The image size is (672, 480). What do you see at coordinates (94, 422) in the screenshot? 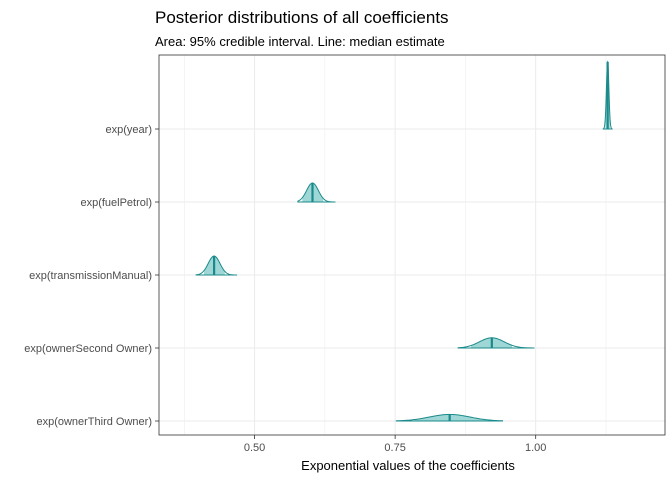
I see `y-tick-label: exp(ownerThird Owner)` at bounding box center [94, 422].